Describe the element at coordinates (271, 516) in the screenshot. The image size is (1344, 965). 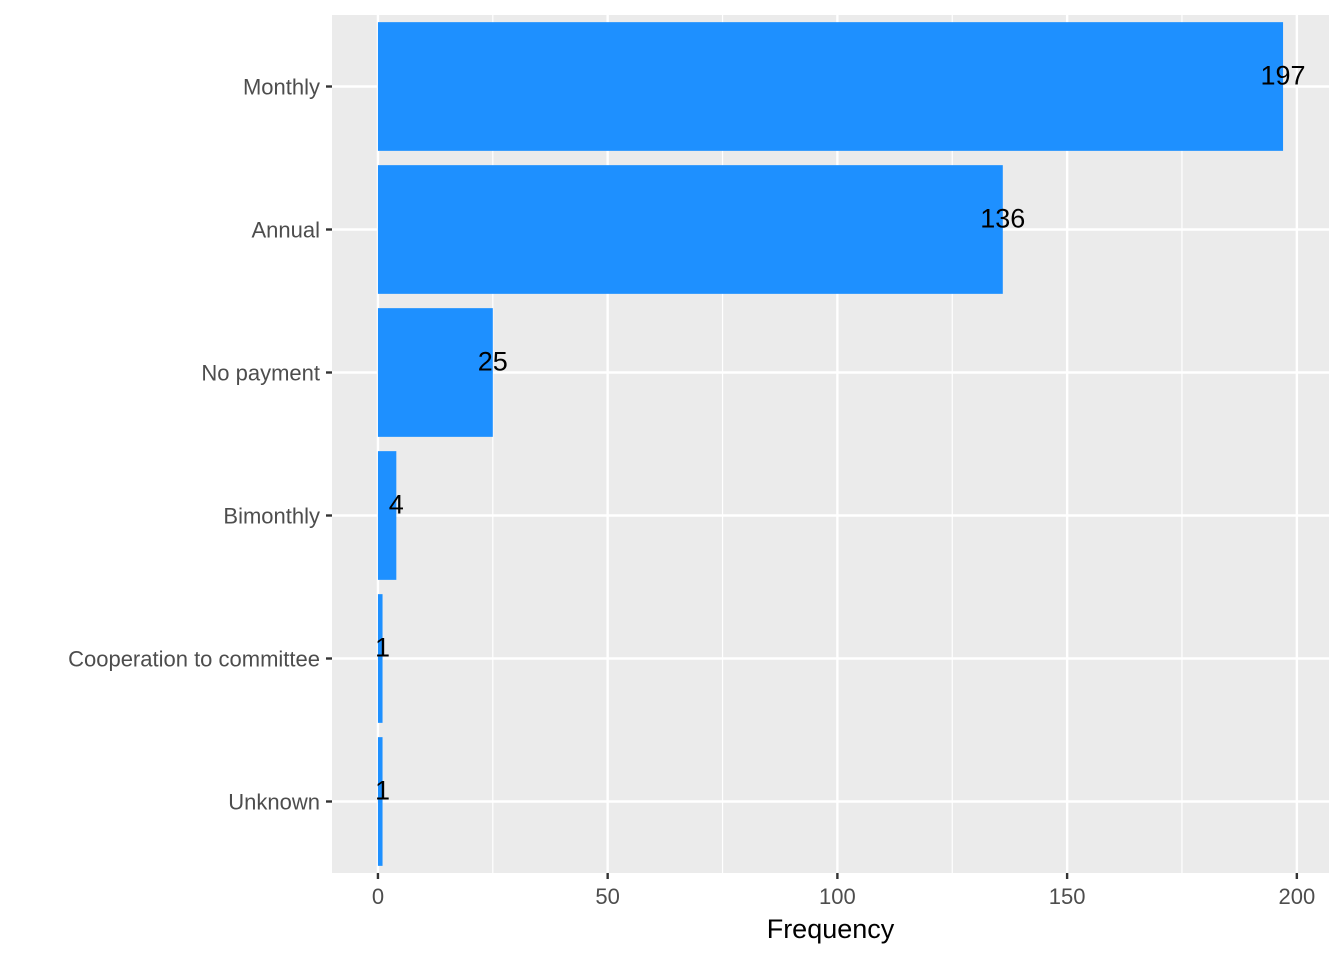
I see `y-tick-label: Bimonthly` at that location.